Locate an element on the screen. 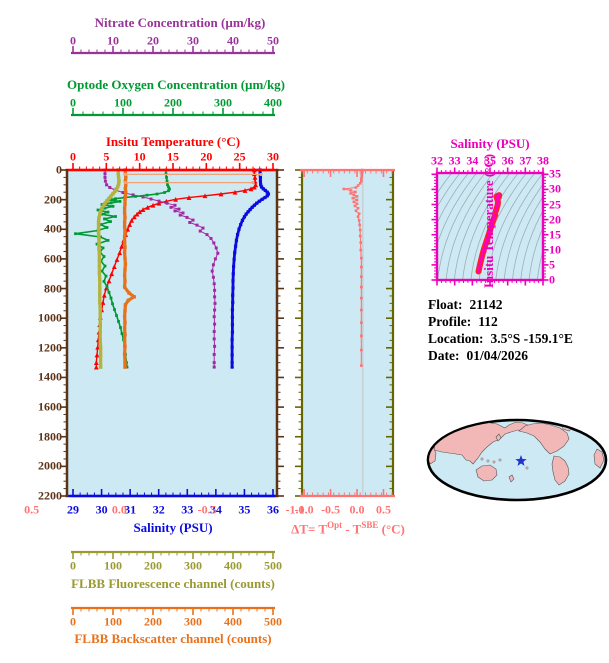  ts-temperature-tick-label: 15 is located at coordinates (555, 234).